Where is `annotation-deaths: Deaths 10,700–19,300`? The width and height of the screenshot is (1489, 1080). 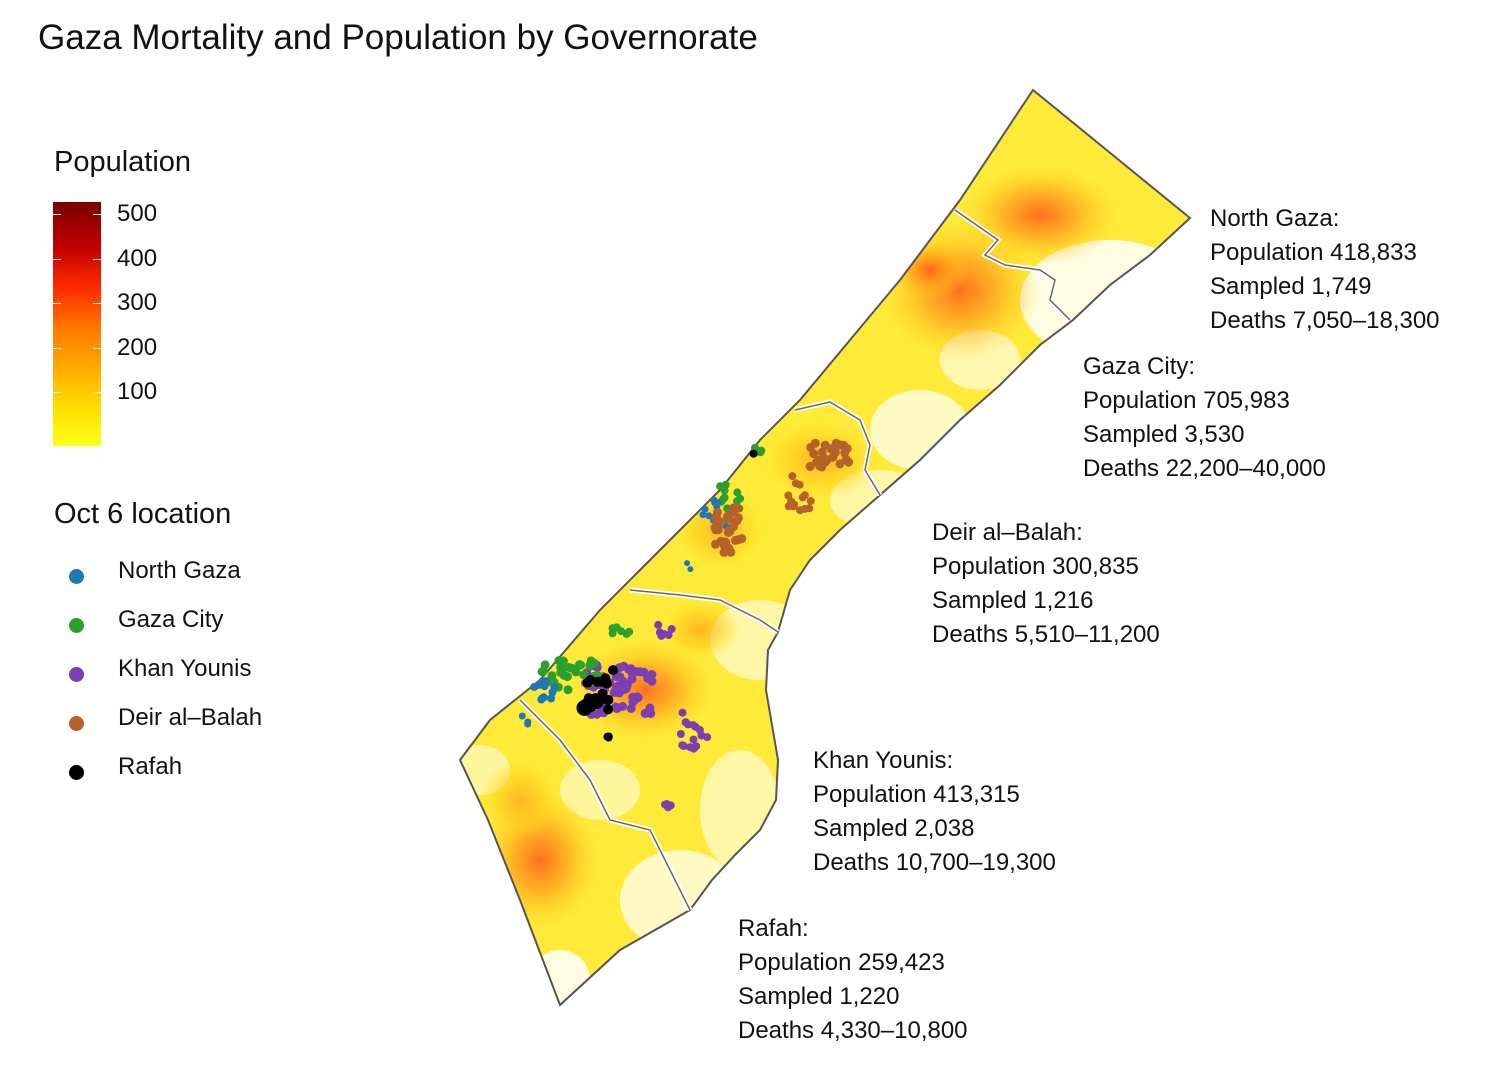 annotation-deaths: Deaths 10,700–19,300 is located at coordinates (934, 862).